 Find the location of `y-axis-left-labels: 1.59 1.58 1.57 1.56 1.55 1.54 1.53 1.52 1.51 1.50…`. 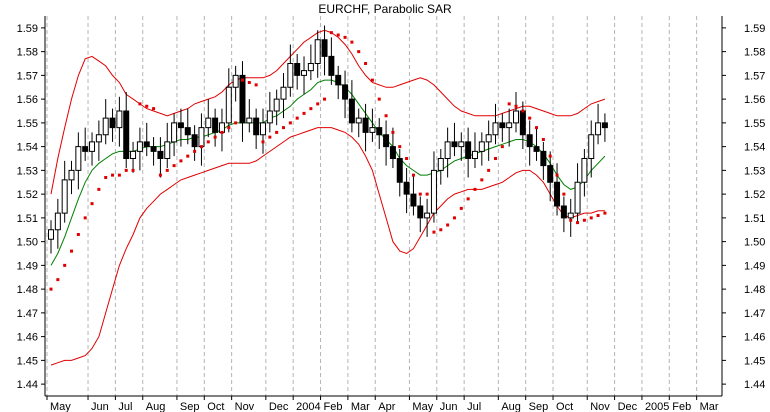

y-axis-left-labels: 1.59 1.58 1.57 1.56 1.55 1.54 1.53 1.52 1.51 1.50… is located at coordinates (31, 207).